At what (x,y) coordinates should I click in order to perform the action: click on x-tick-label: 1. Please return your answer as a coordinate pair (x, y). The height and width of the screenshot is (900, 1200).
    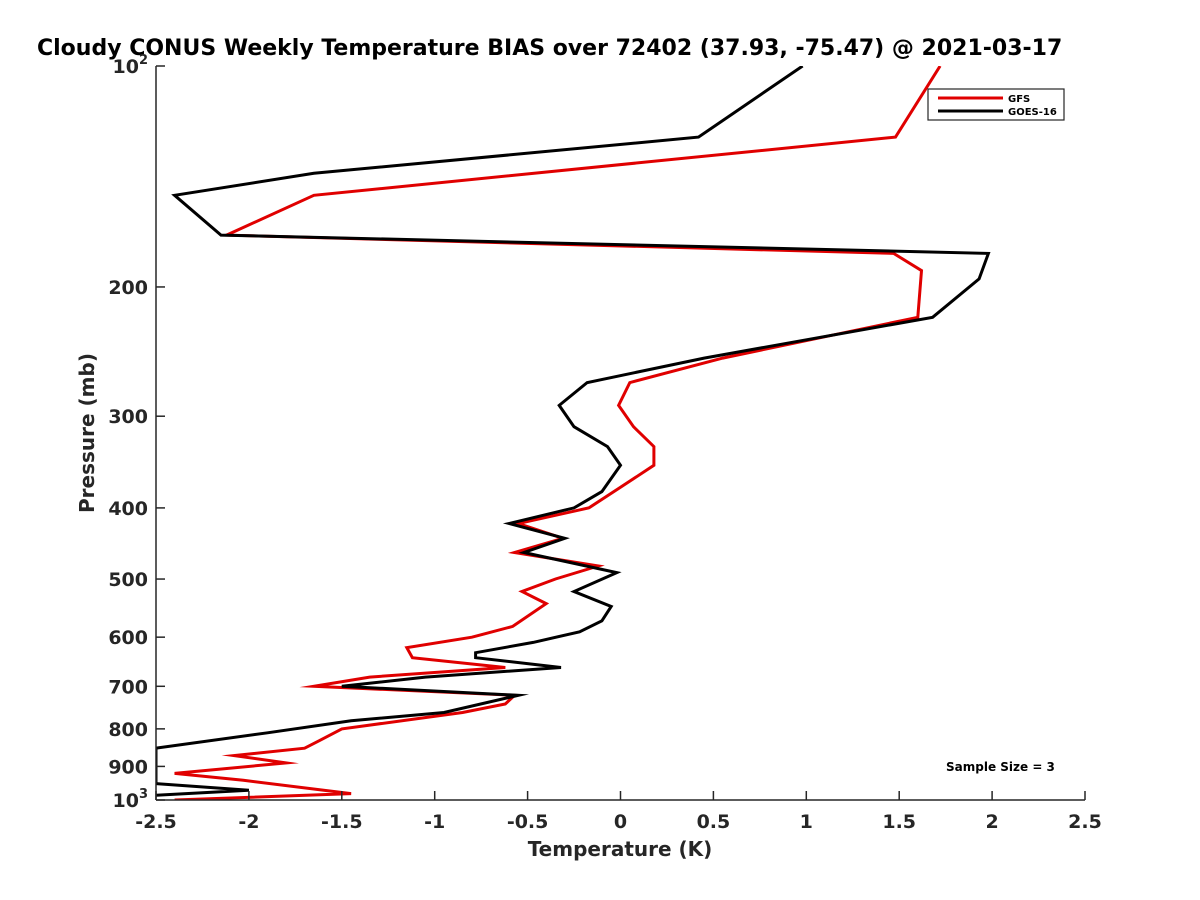
    Looking at the image, I should click on (806, 822).